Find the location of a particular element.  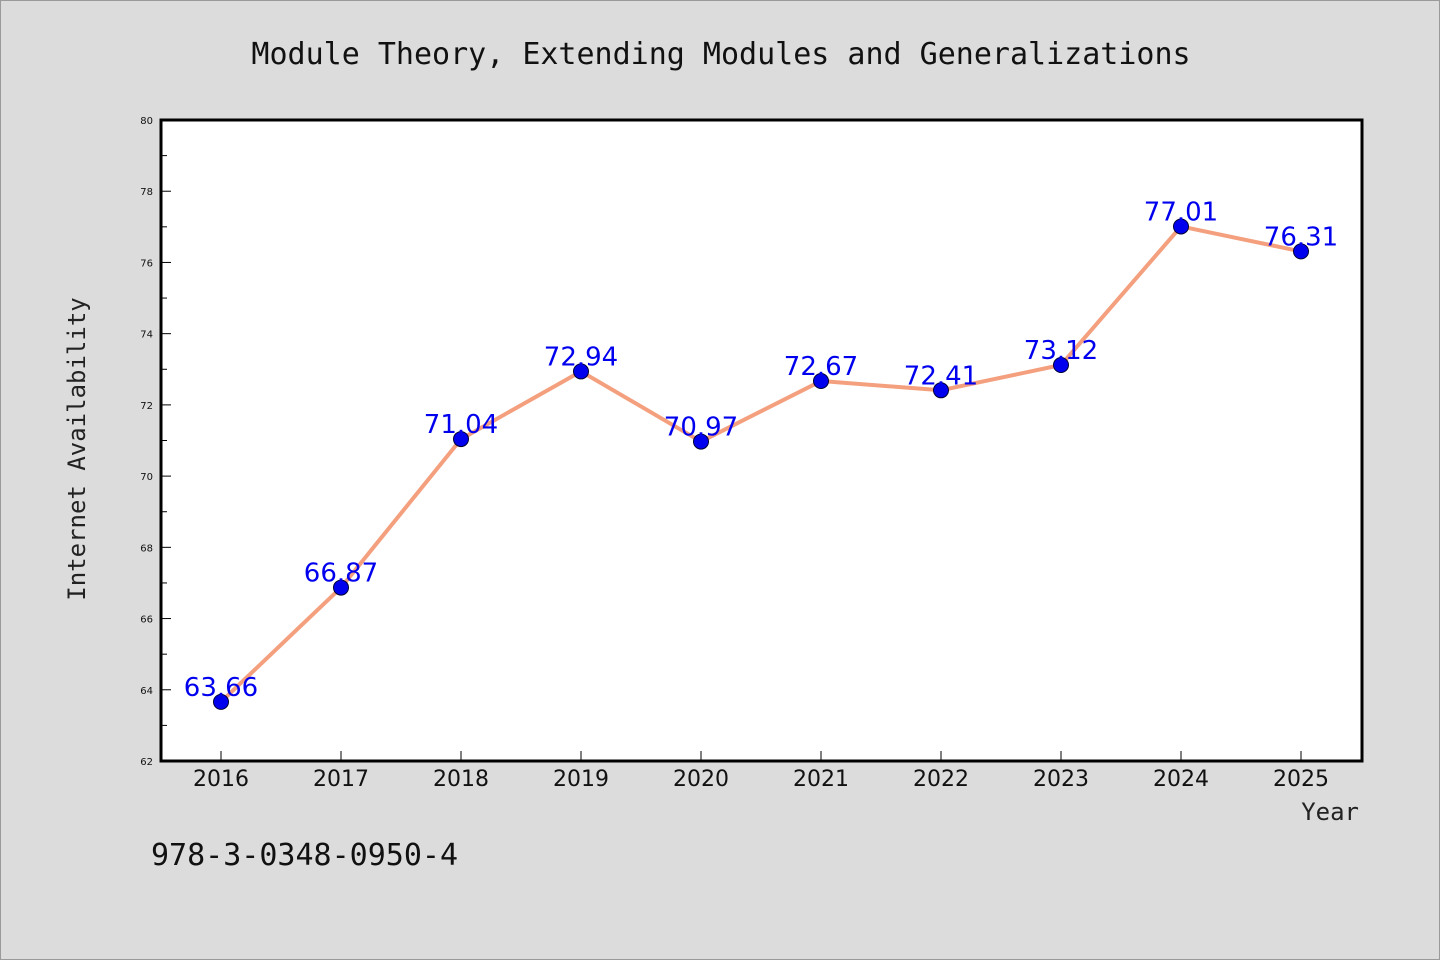

data-label: 72.94 is located at coordinates (581, 357).